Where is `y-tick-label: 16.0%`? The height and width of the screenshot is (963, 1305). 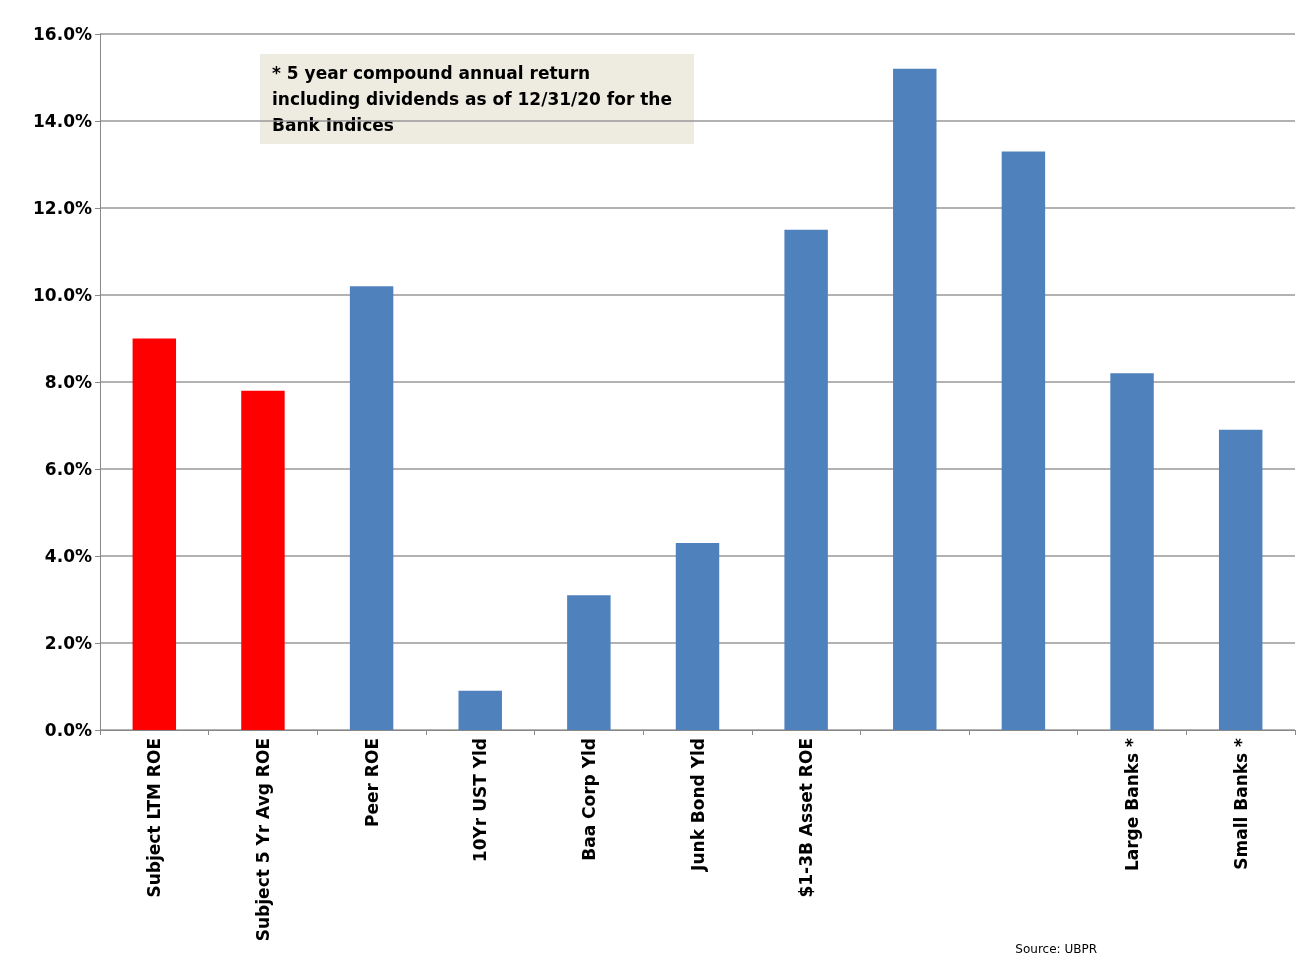
y-tick-label: 16.0% is located at coordinates (62, 34).